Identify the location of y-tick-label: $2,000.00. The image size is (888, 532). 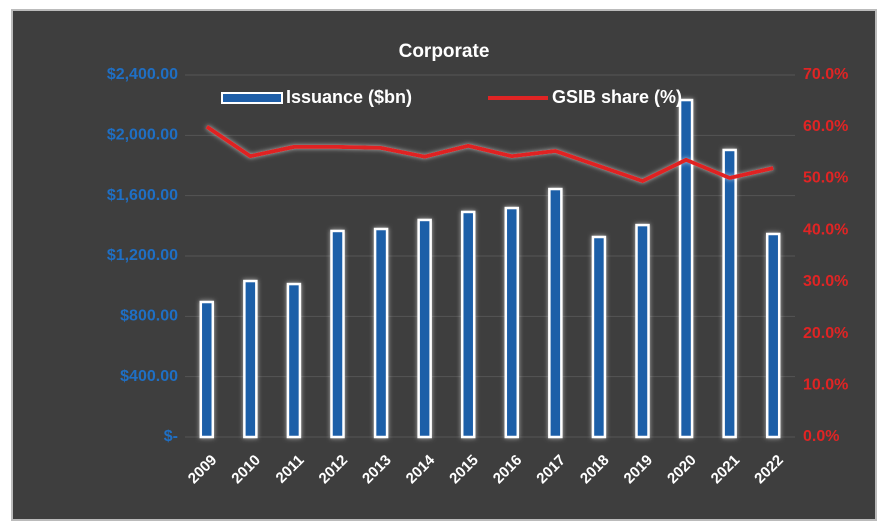
(142, 135).